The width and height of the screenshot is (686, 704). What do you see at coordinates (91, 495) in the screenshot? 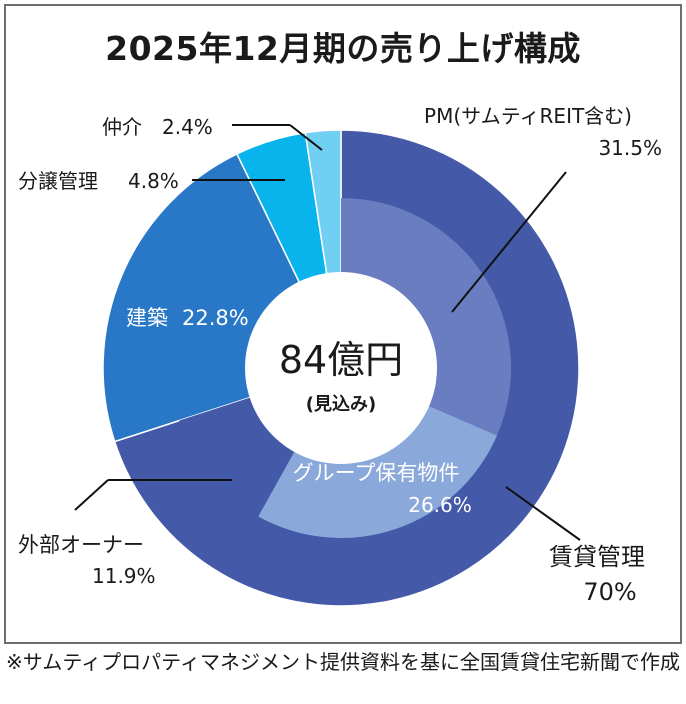
I see `leader-line-external-owner-tail` at bounding box center [91, 495].